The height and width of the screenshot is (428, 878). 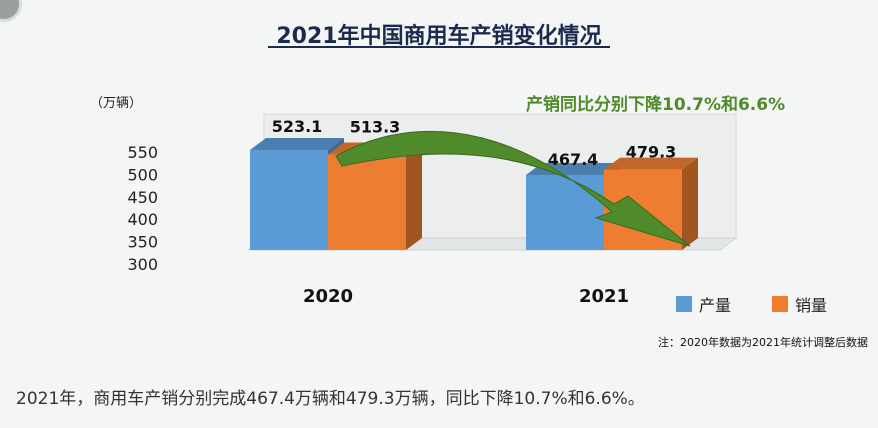 I want to click on bar-side-2021-s1, so click(x=690, y=203).